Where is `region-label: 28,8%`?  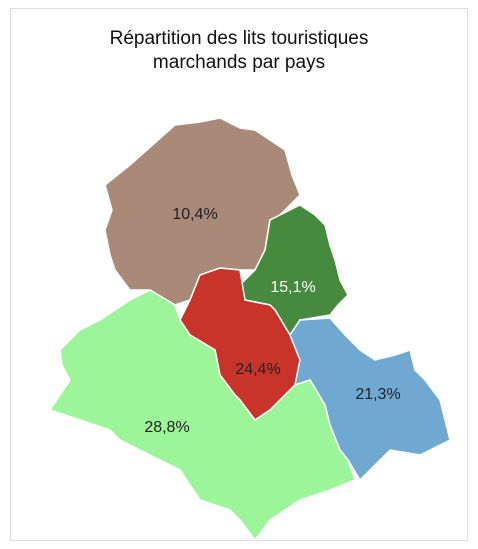 region-label: 28,8% is located at coordinates (166, 427).